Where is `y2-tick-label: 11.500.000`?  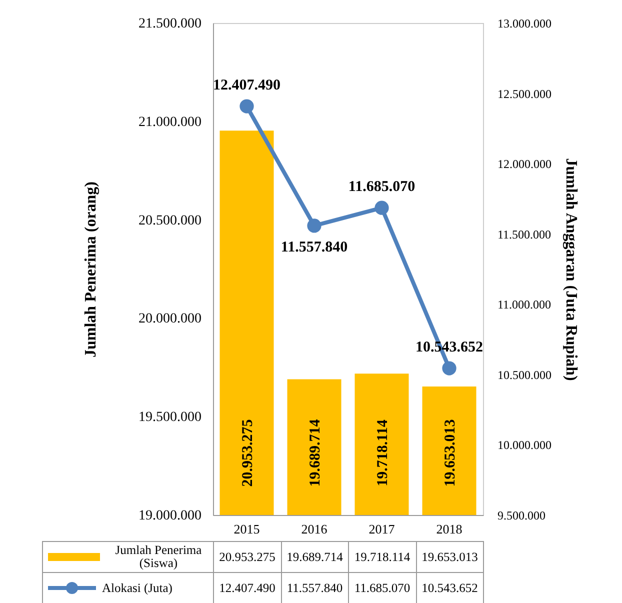 y2-tick-label: 11.500.000 is located at coordinates (525, 234).